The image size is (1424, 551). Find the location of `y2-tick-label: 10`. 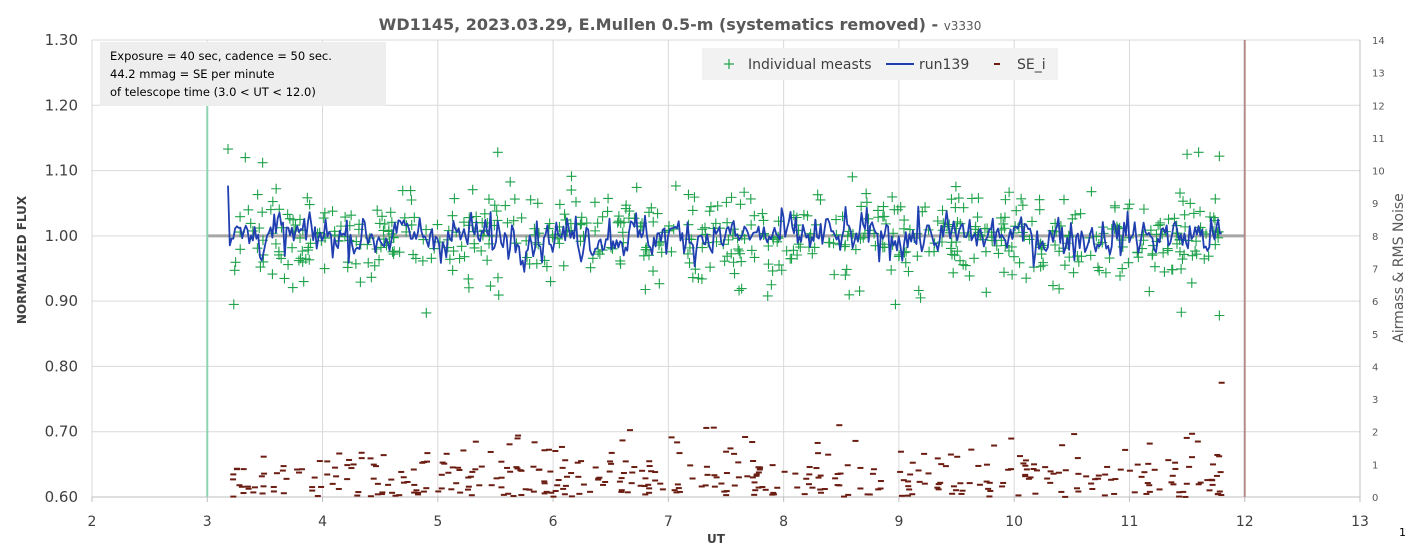

y2-tick-label: 10 is located at coordinates (1378, 172).